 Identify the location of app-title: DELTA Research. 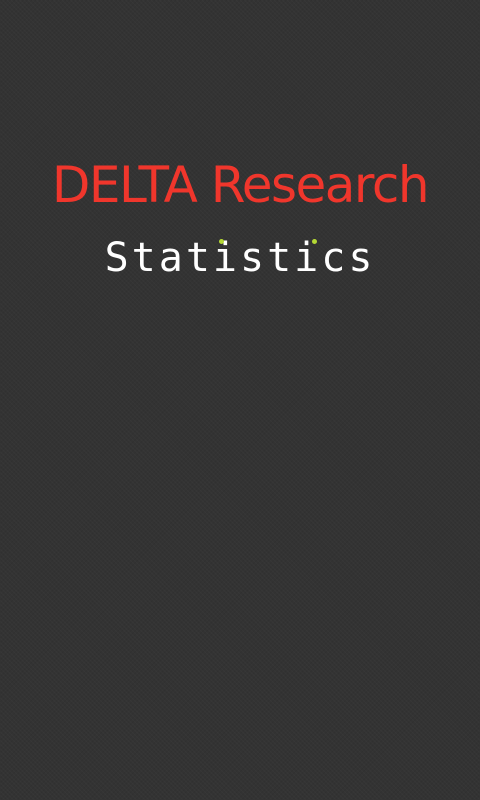
(240, 185).